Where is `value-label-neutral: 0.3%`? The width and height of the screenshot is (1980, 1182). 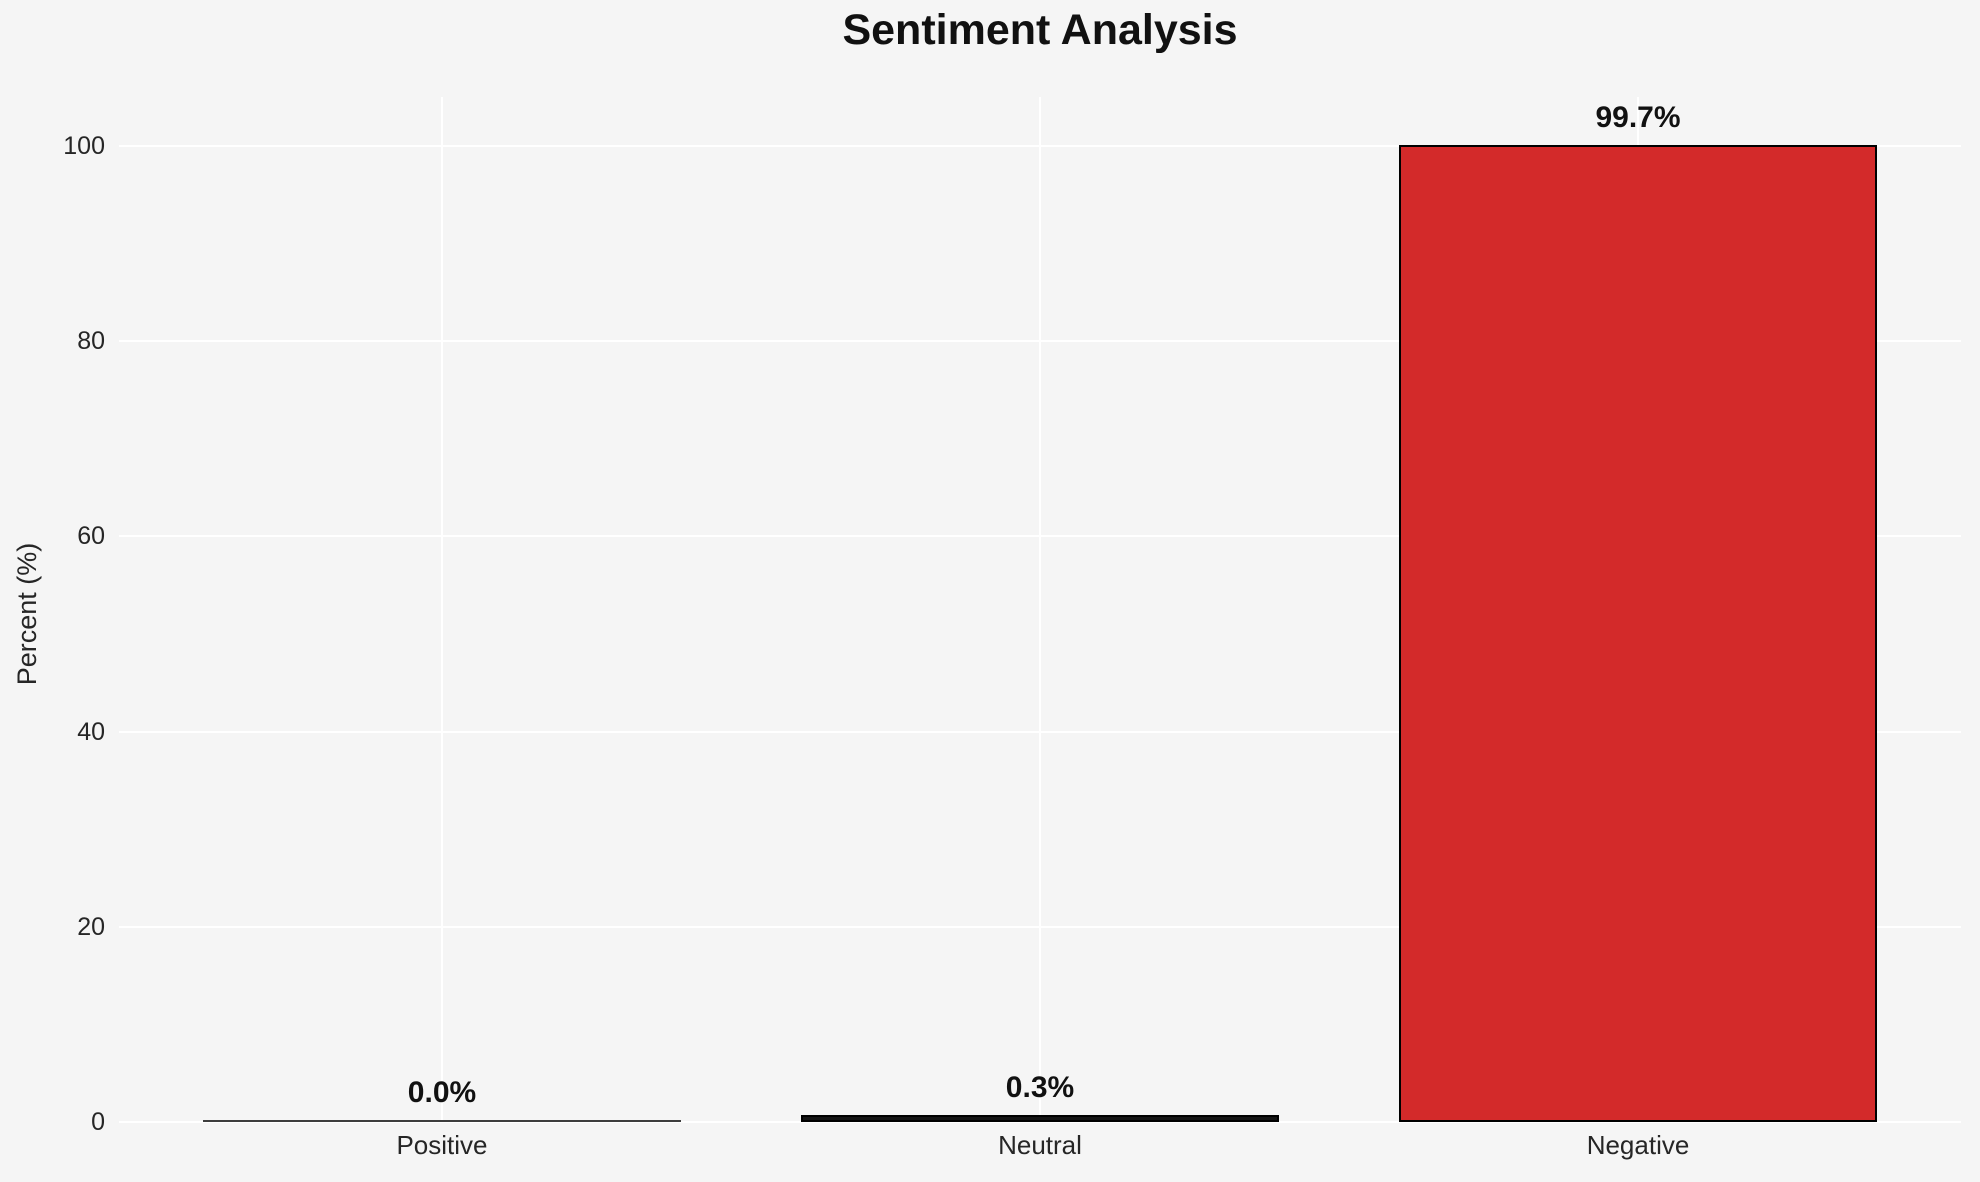
value-label-neutral: 0.3% is located at coordinates (1040, 1087).